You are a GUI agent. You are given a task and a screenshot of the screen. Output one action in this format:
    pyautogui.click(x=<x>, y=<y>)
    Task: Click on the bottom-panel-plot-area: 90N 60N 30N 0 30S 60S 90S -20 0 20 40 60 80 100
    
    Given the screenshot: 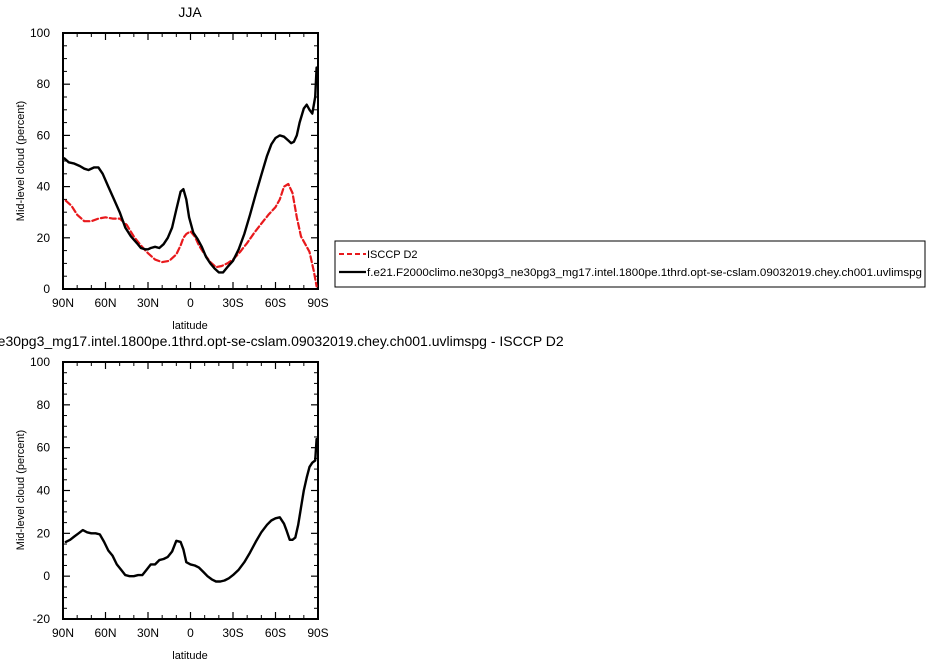 What is the action you would take?
    pyautogui.click(x=179, y=497)
    